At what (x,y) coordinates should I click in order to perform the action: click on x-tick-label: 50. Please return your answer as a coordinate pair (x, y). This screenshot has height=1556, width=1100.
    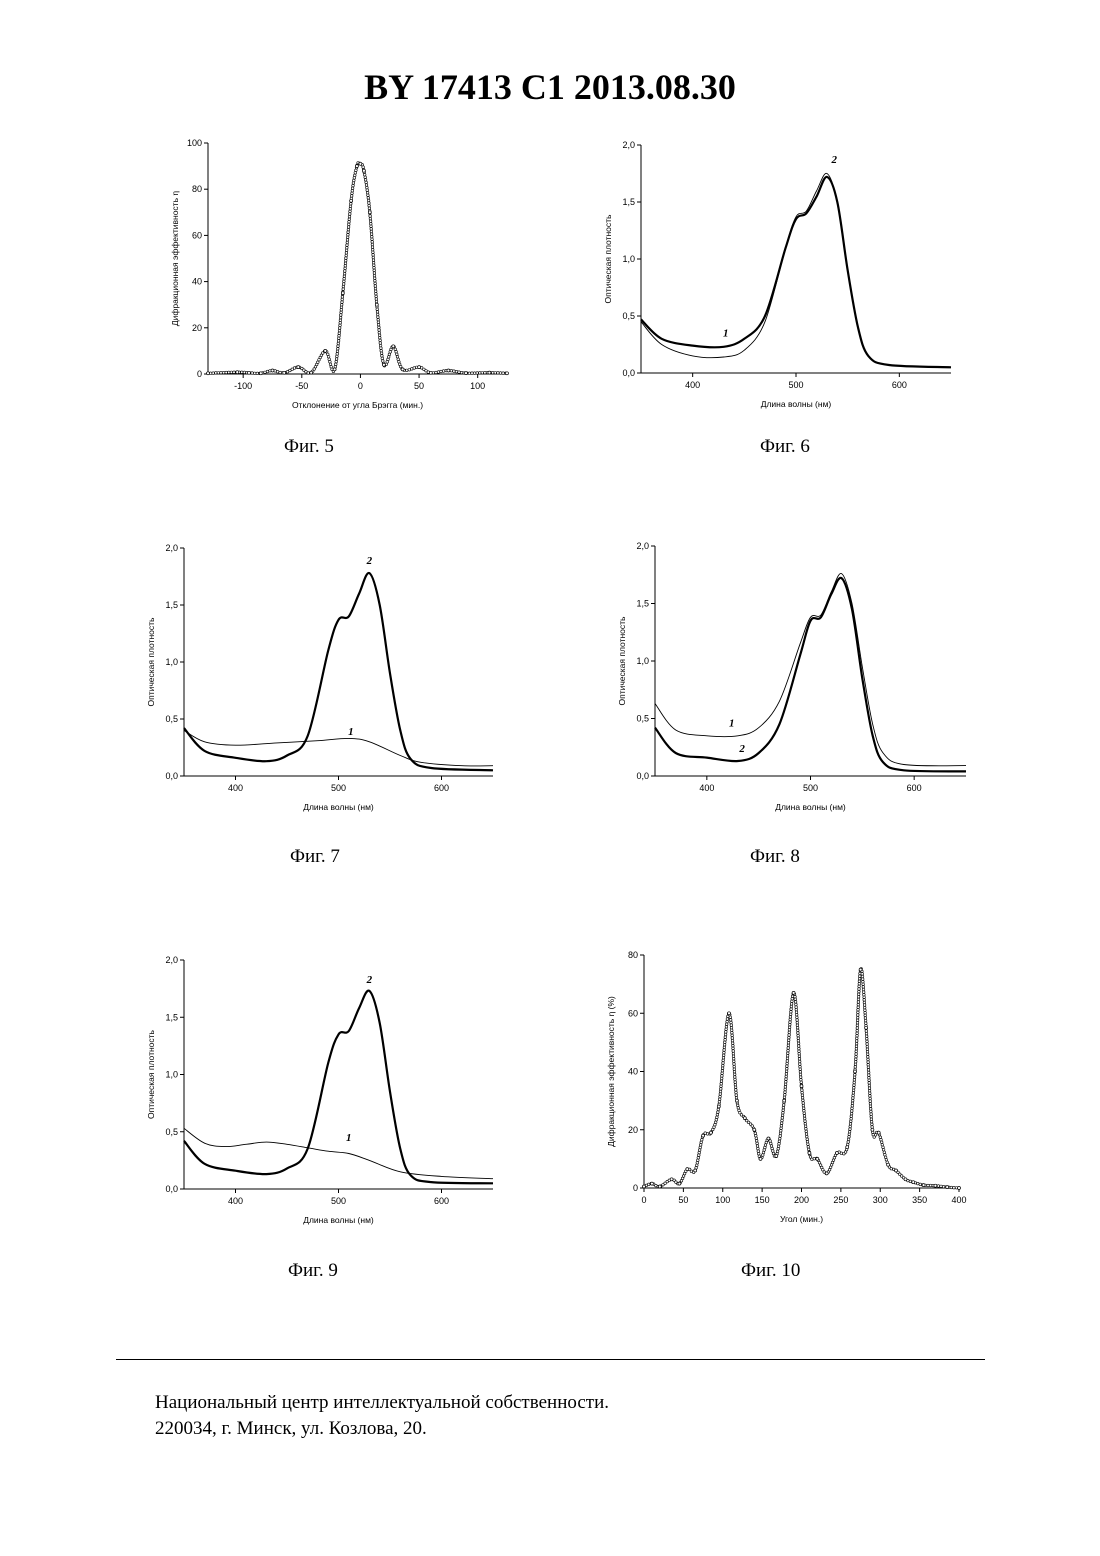
    Looking at the image, I should click on (683, 1200).